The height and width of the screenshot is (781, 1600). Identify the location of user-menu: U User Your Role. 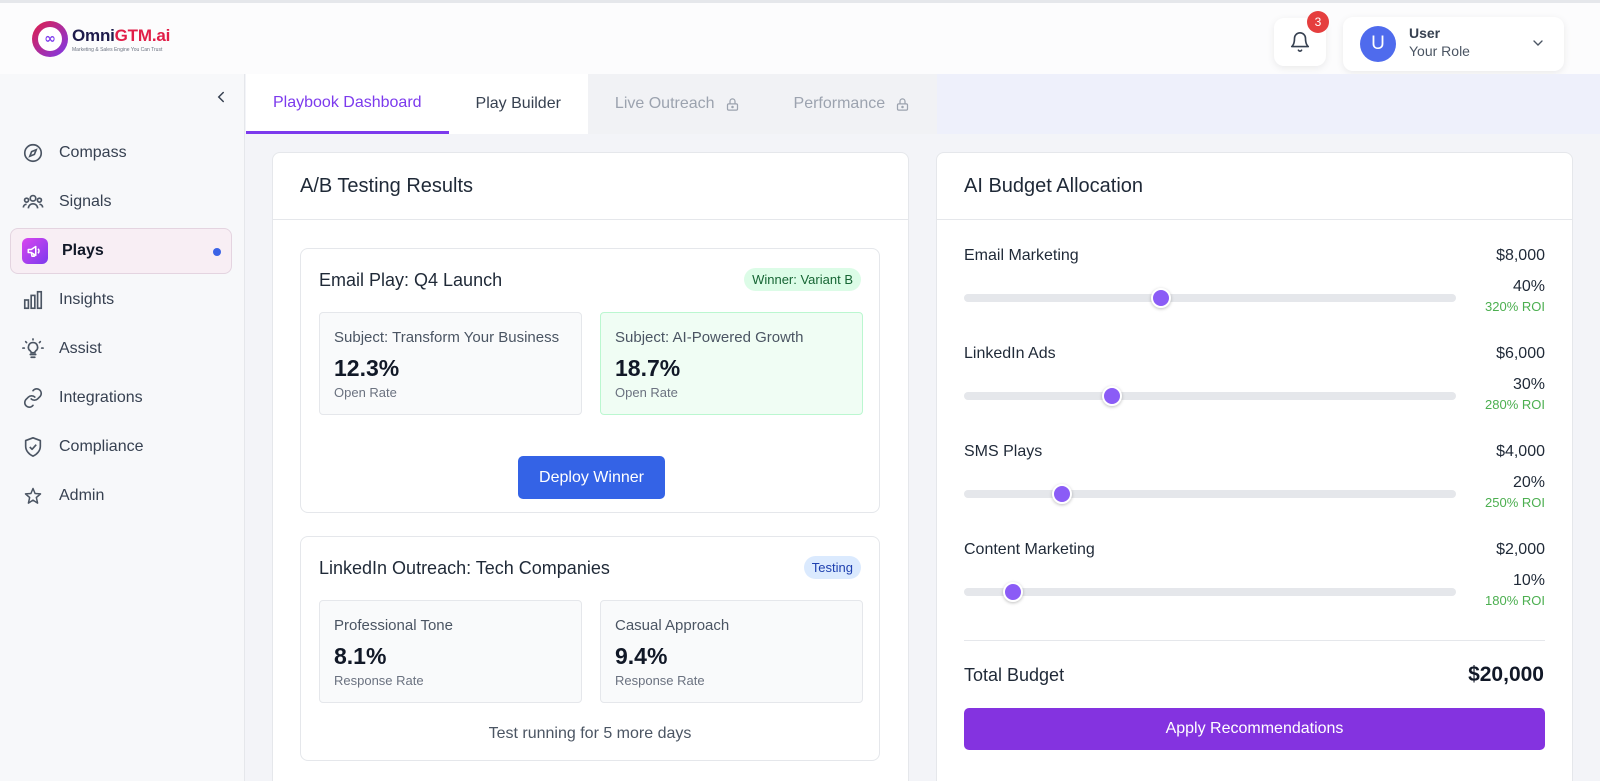
(1453, 44).